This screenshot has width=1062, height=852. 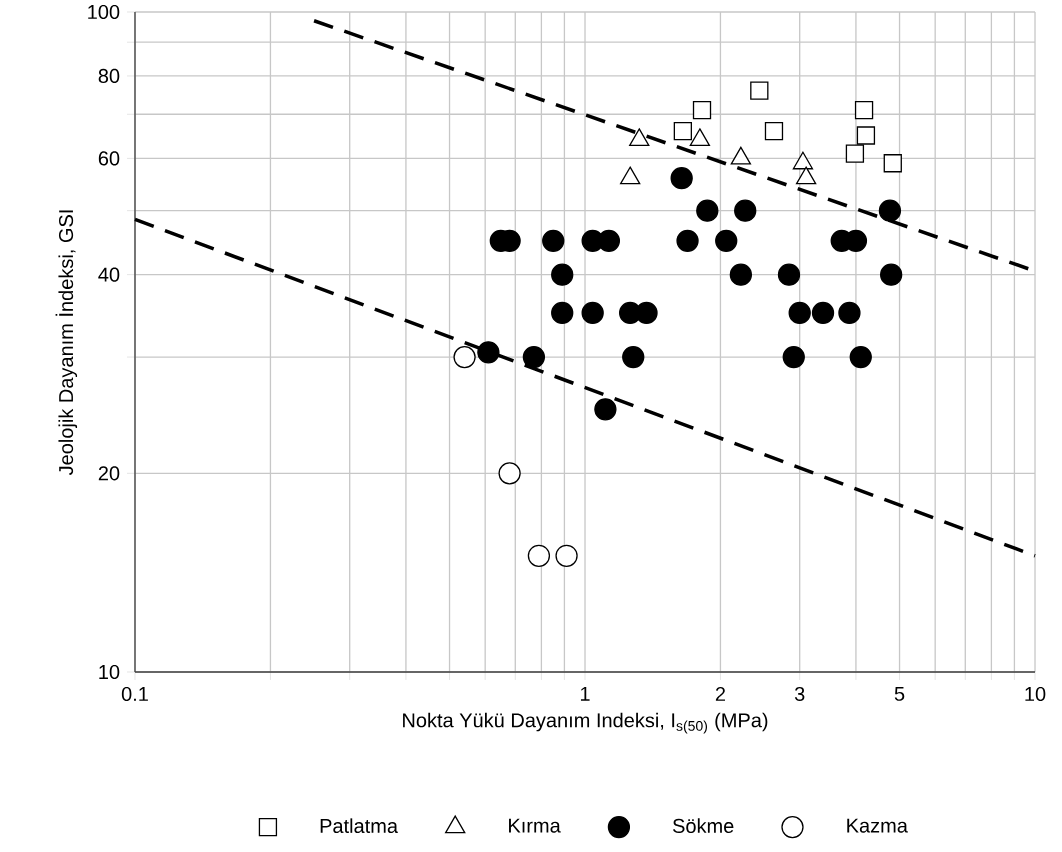 What do you see at coordinates (585, 723) in the screenshot?
I see `x-axis-title: Nokta Yükü Dayanım Indeksi, I$_{s(50)}$ (MPa)` at bounding box center [585, 723].